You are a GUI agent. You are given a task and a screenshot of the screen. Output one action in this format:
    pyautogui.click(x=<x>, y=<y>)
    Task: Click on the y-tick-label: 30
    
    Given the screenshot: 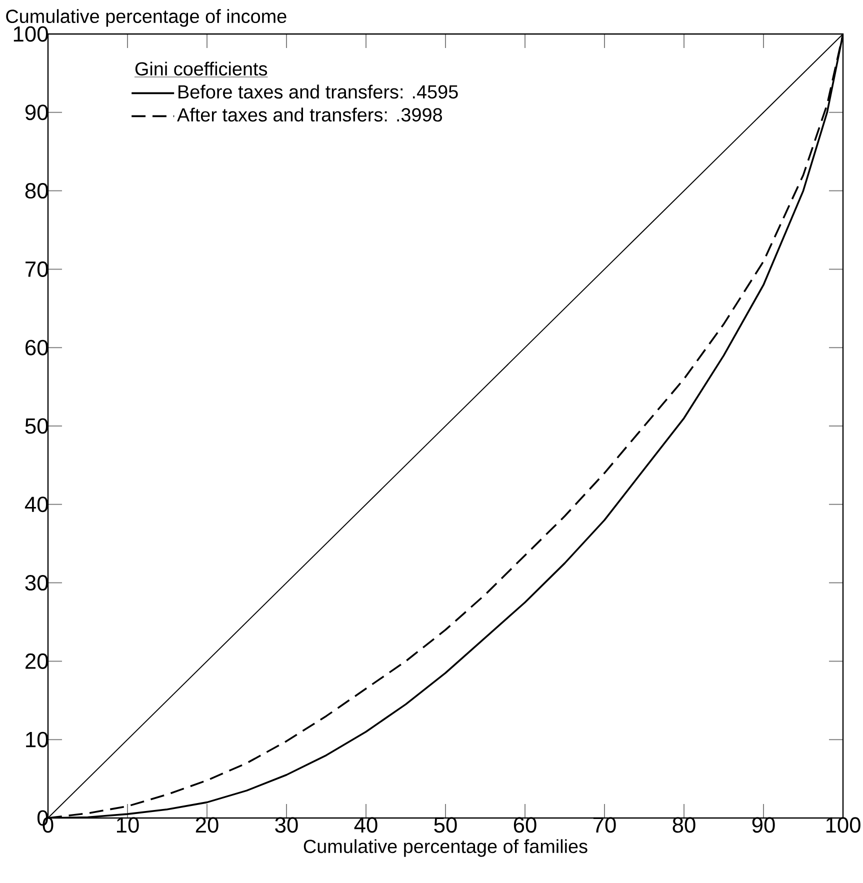 What is the action you would take?
    pyautogui.click(x=36, y=583)
    